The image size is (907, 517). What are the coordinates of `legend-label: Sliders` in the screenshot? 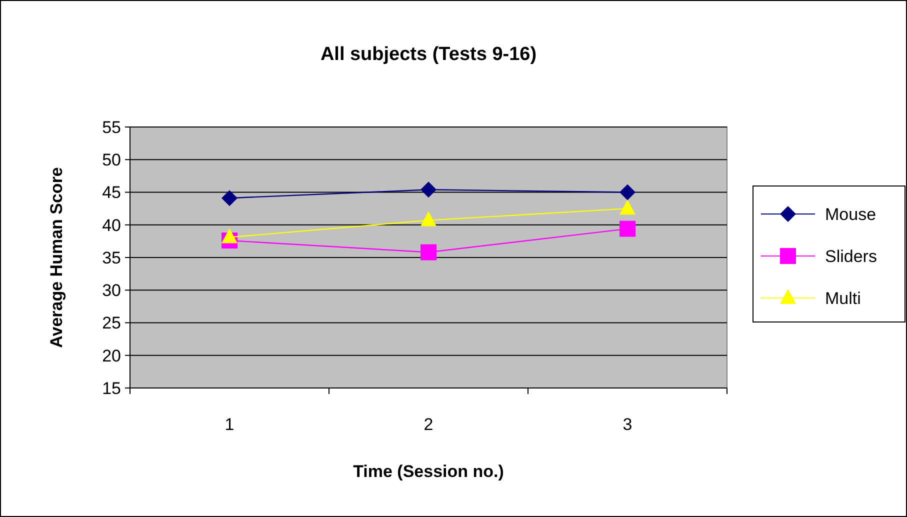 It's located at (851, 256).